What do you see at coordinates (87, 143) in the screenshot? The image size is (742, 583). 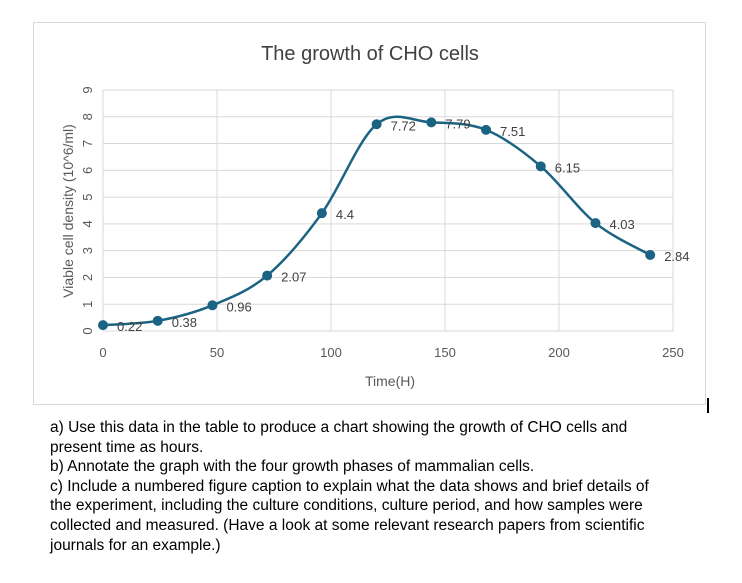 I see `y-tick-label: 7` at bounding box center [87, 143].